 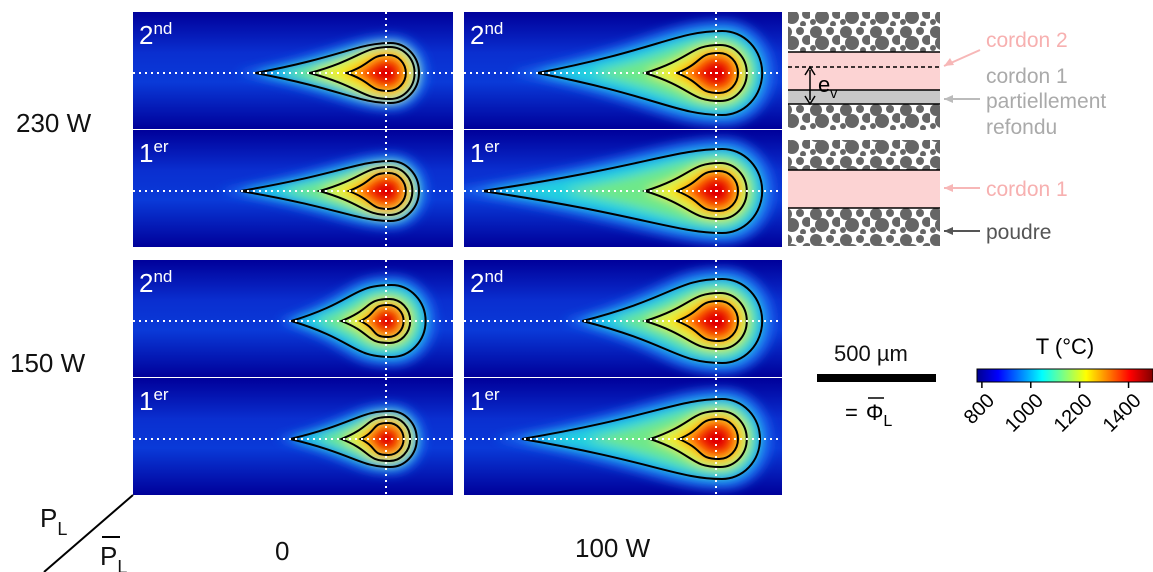 What do you see at coordinates (1027, 76) in the screenshot?
I see `cordon1-top: cordon 1` at bounding box center [1027, 76].